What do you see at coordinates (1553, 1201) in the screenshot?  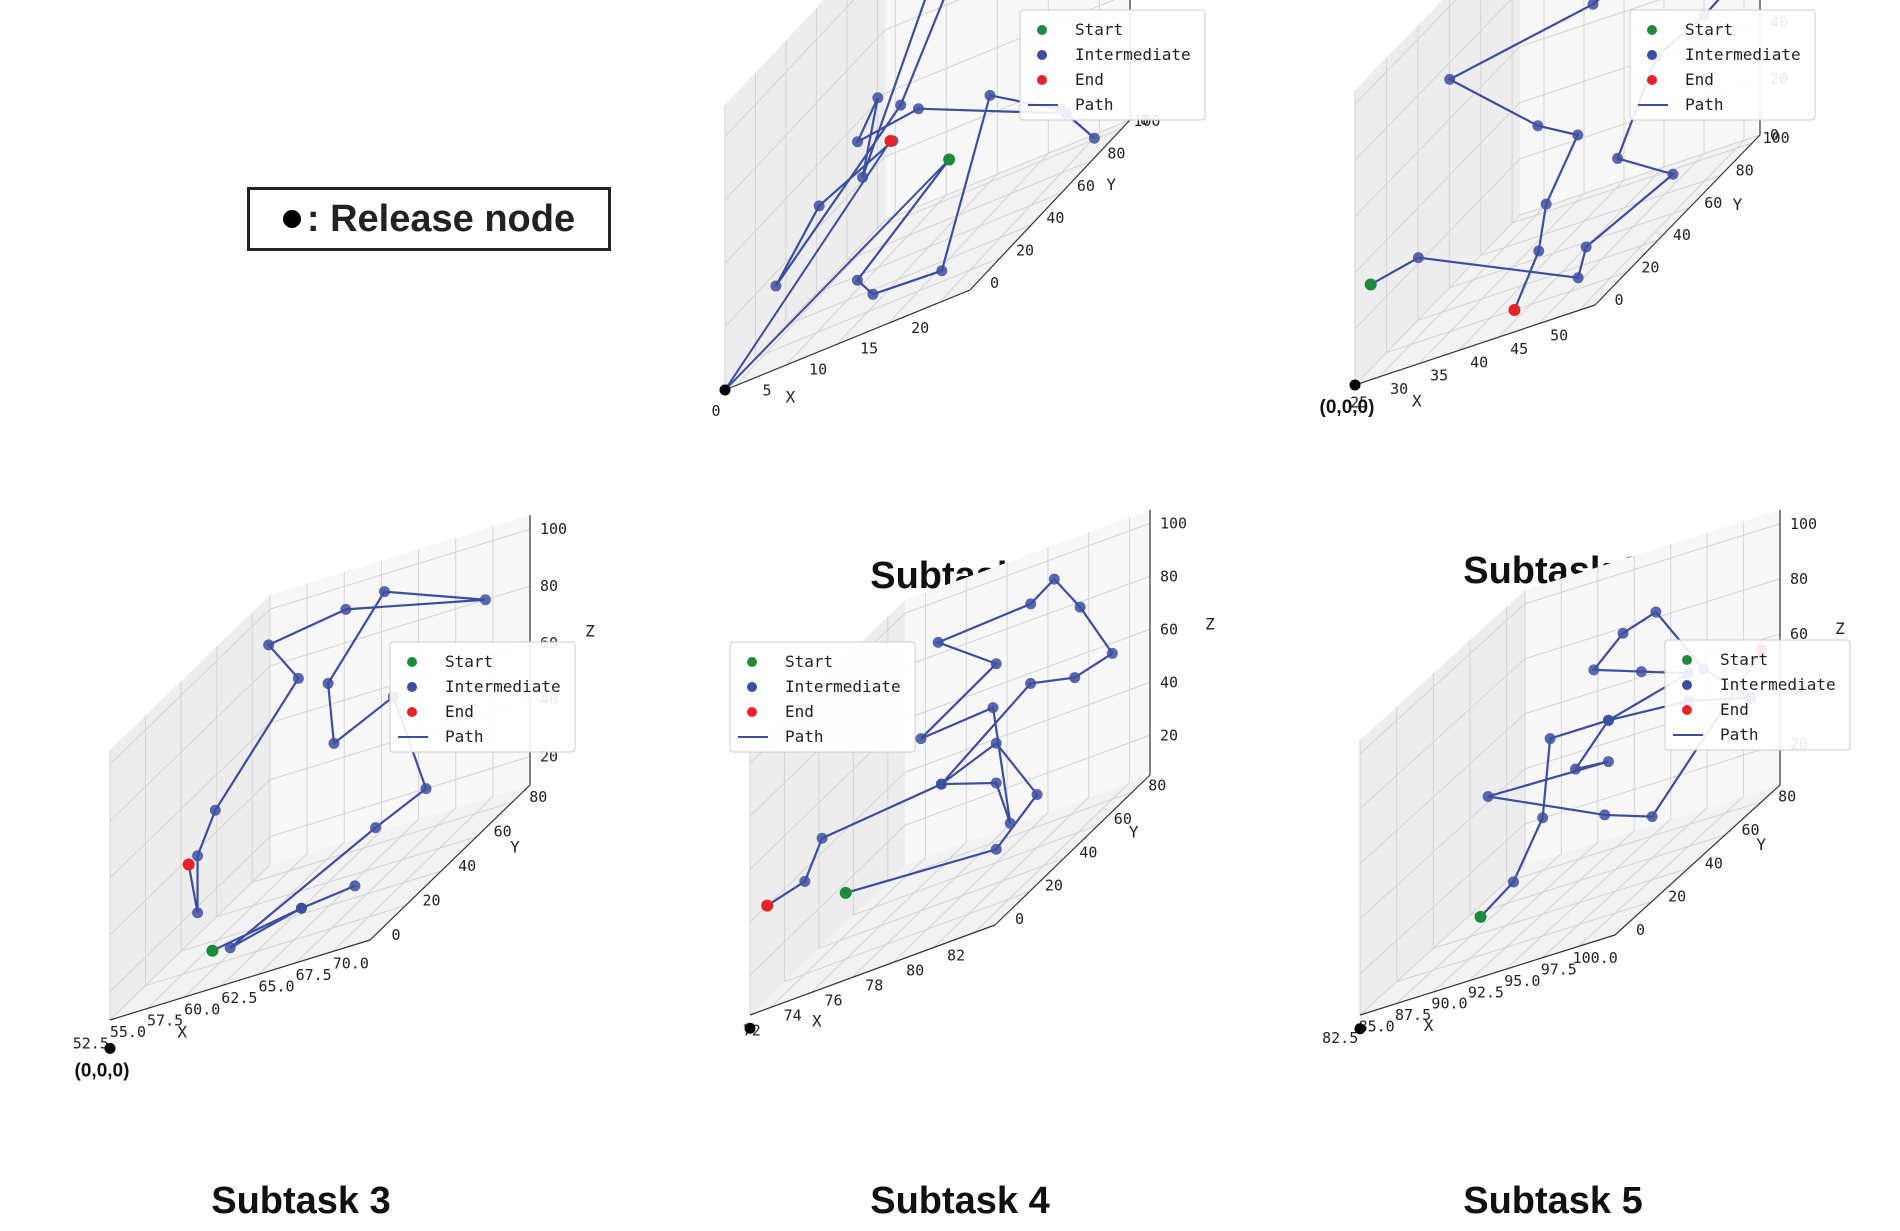 I see `subtask-5-title: Subtask 5` at bounding box center [1553, 1201].